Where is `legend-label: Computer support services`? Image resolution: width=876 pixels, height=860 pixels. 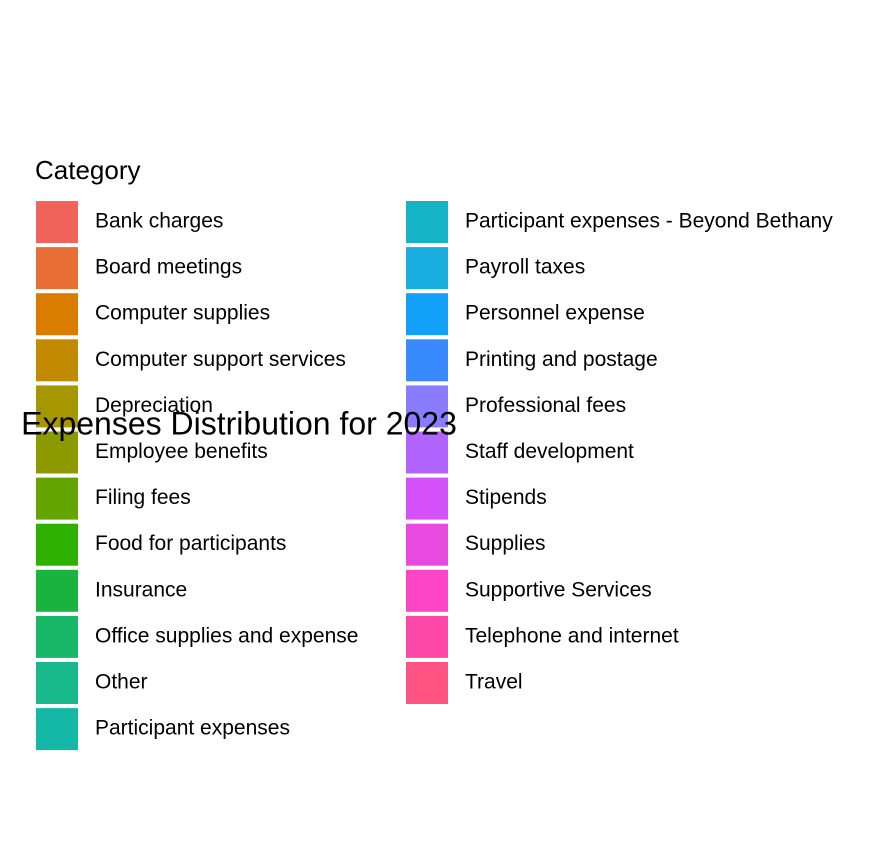
legend-label: Computer support services is located at coordinates (220, 359).